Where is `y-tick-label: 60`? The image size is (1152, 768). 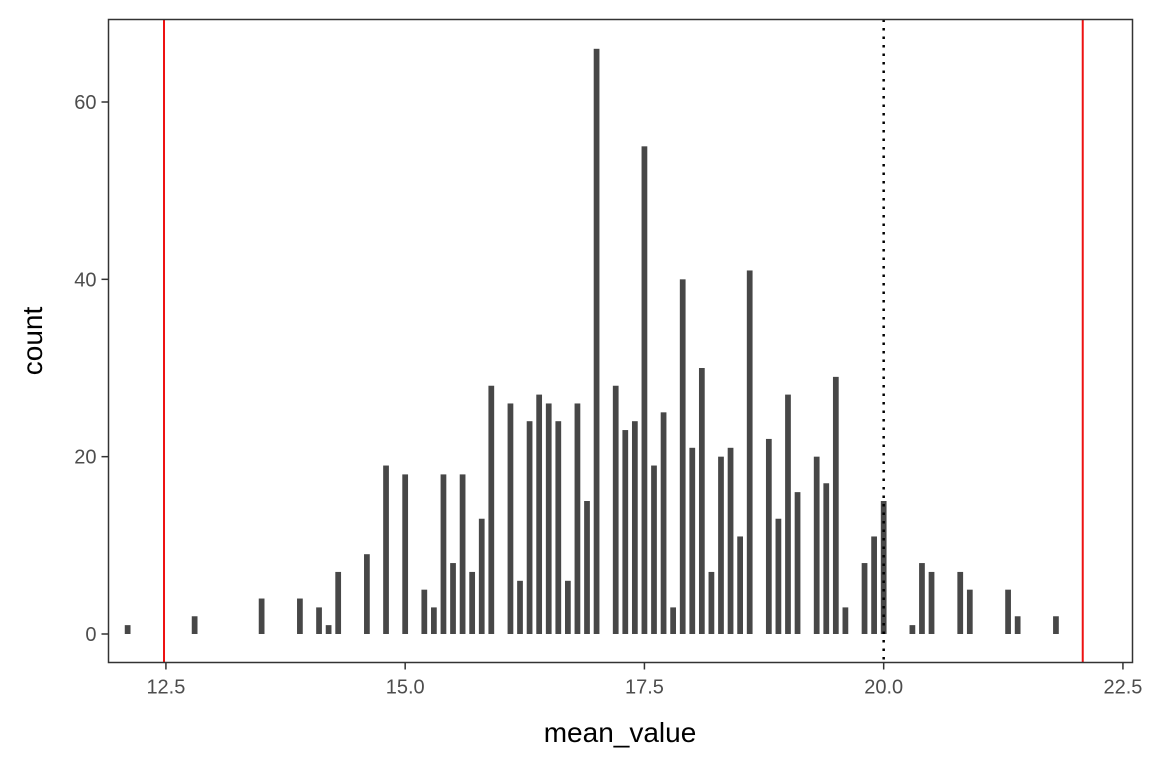 y-tick-label: 60 is located at coordinates (85, 103).